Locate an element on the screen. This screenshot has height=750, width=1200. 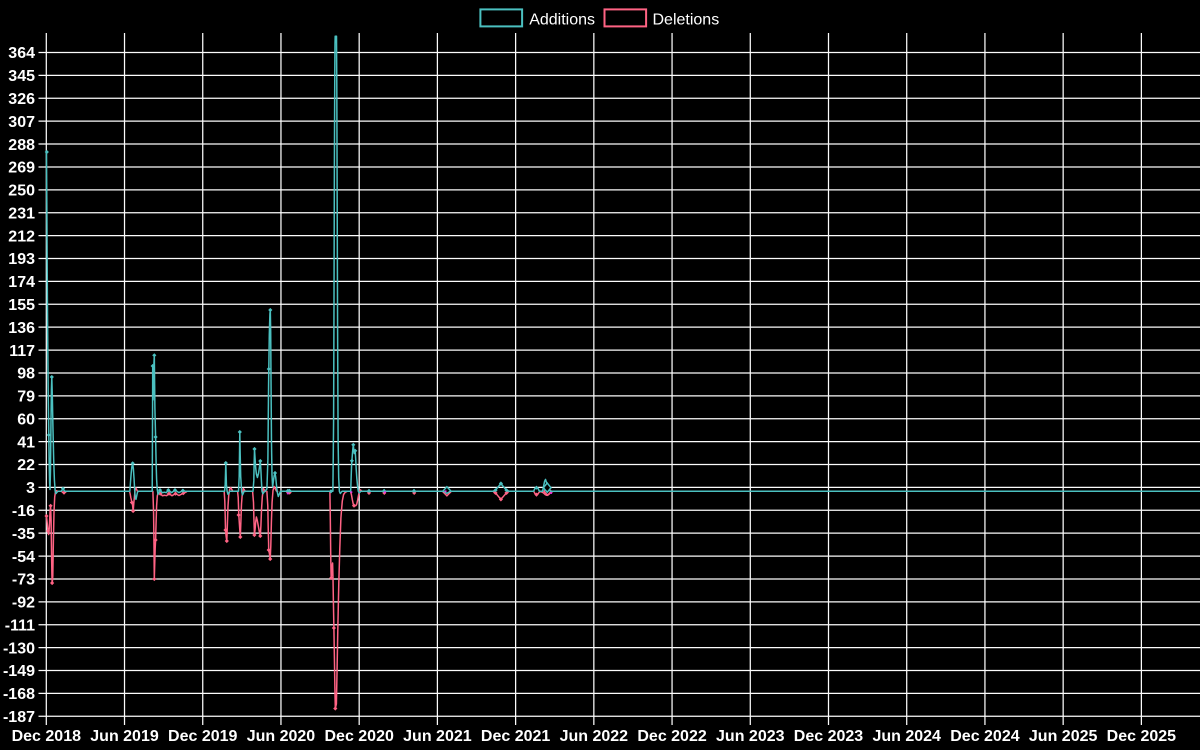
svg-text: 231 is located at coordinates (21, 213).